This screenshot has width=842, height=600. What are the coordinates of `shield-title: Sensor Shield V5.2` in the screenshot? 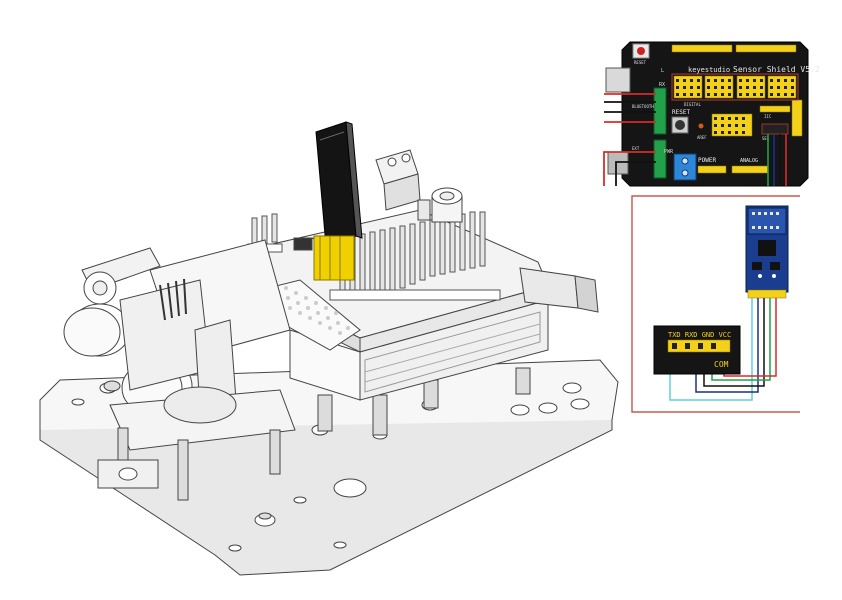 It's located at (776, 69).